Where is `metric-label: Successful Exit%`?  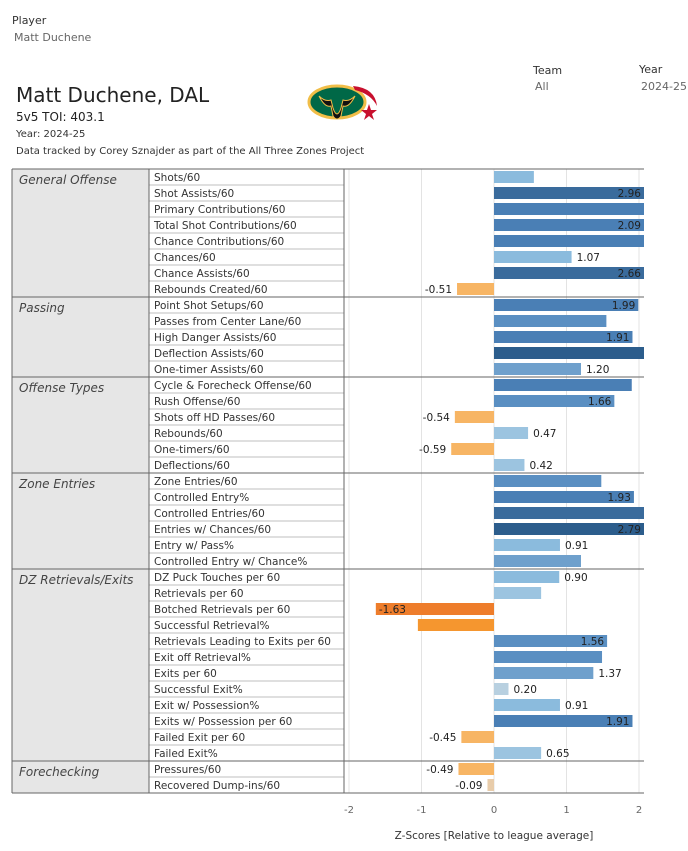
metric-label: Successful Exit% is located at coordinates (198, 690).